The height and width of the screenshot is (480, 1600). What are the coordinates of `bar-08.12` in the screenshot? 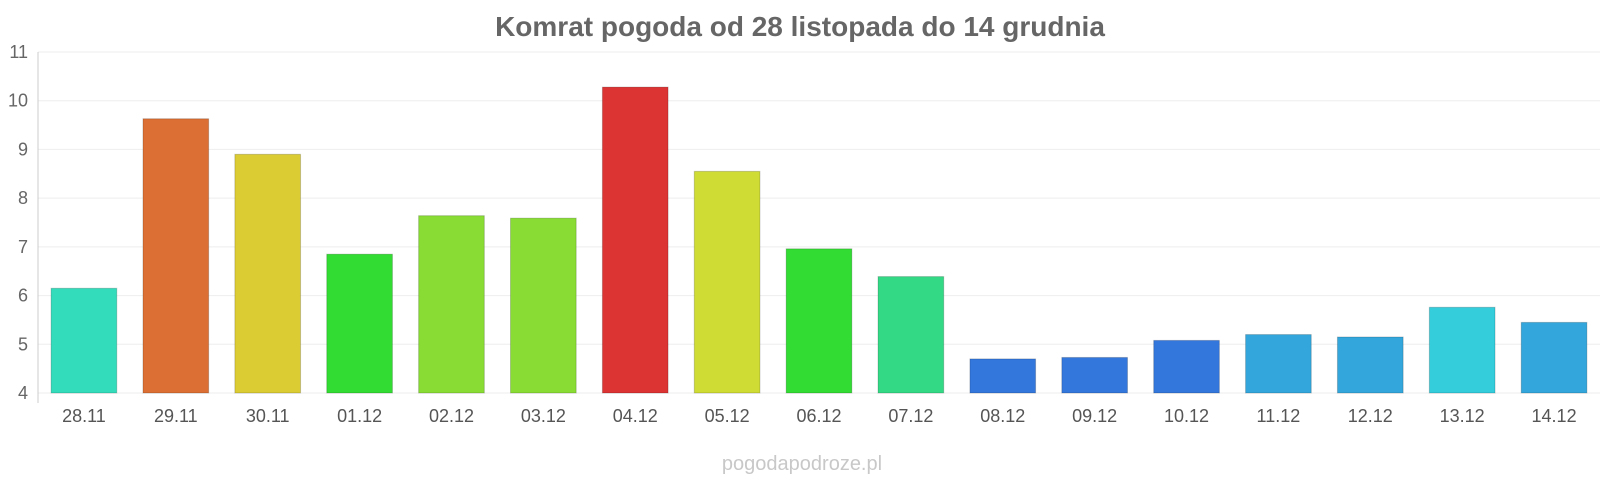 It's located at (1003, 376).